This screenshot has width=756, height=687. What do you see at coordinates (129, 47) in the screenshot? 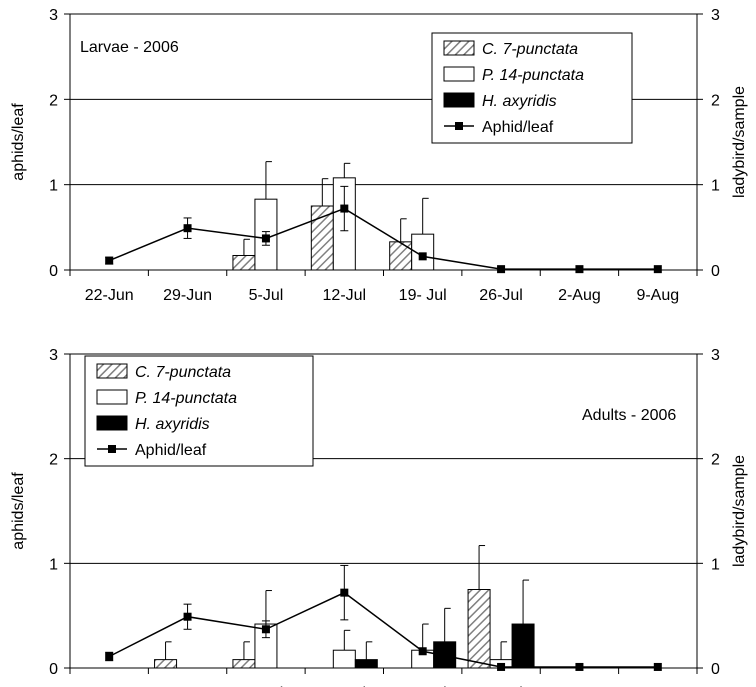
I see `panel-annotation: Larvae - 2006` at bounding box center [129, 47].